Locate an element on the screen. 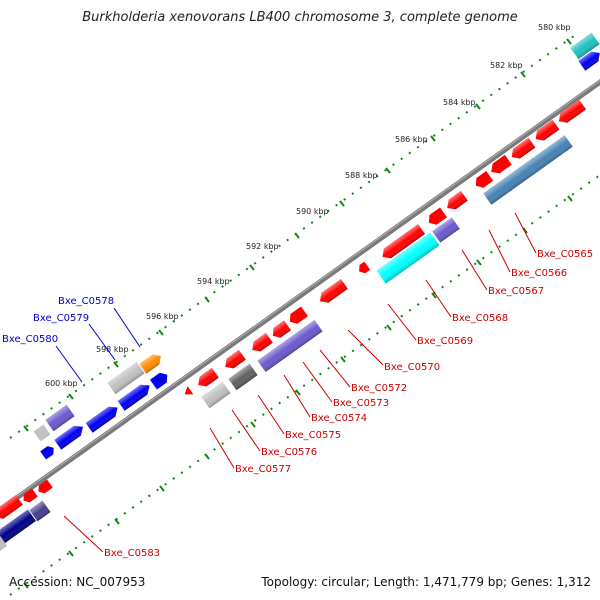 Image resolution: width=600 pixels, height=600 pixels. tick-label-598: 598 kbp is located at coordinates (112, 349).